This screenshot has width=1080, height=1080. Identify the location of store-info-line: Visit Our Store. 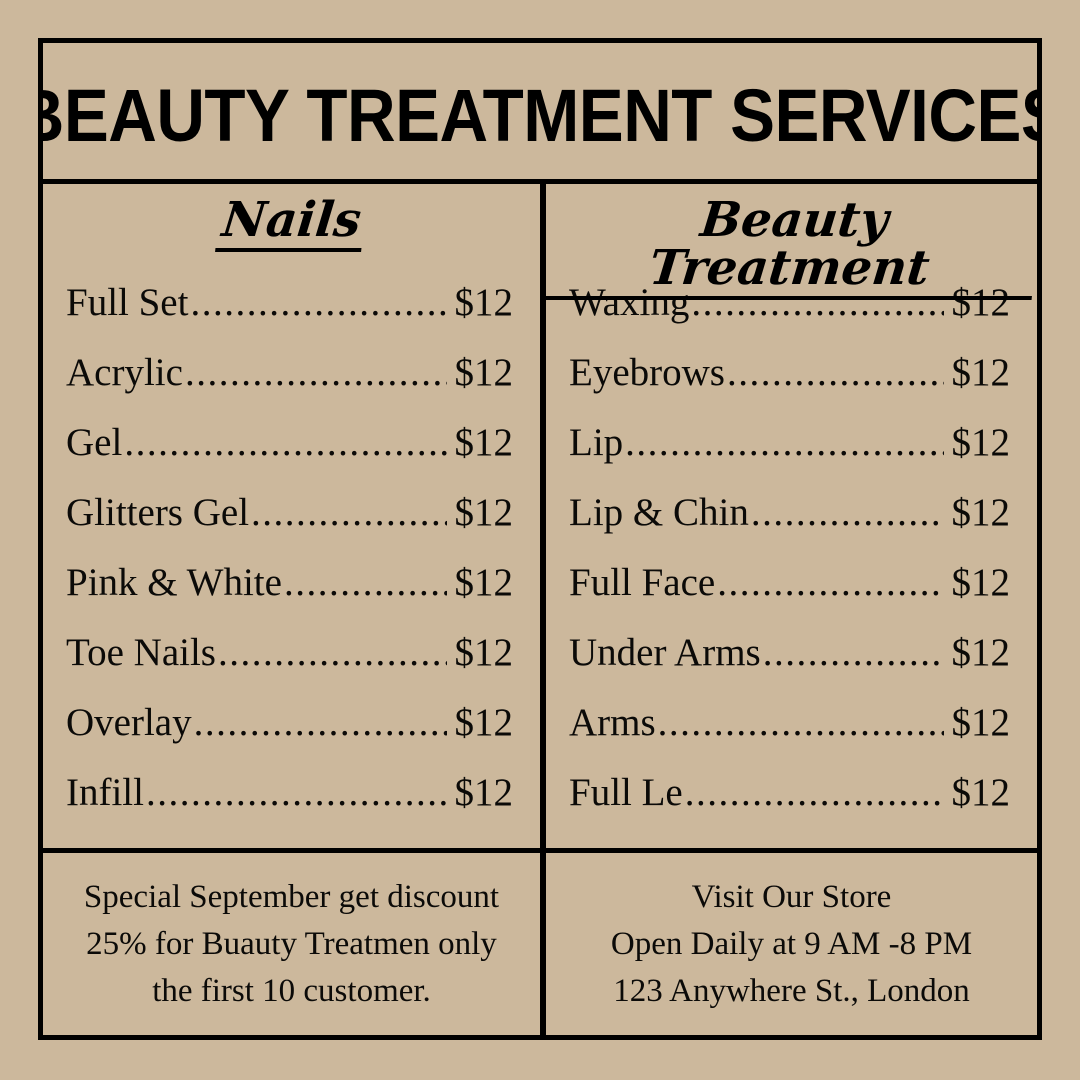
(791, 896).